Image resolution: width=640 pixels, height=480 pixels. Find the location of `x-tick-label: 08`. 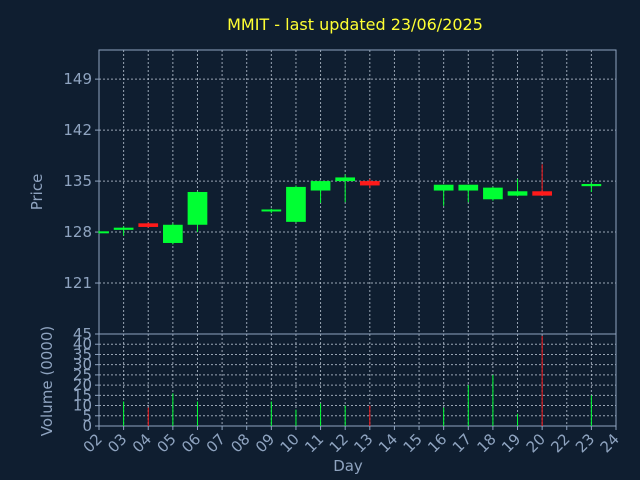

x-tick-label: 08 is located at coordinates (240, 443).